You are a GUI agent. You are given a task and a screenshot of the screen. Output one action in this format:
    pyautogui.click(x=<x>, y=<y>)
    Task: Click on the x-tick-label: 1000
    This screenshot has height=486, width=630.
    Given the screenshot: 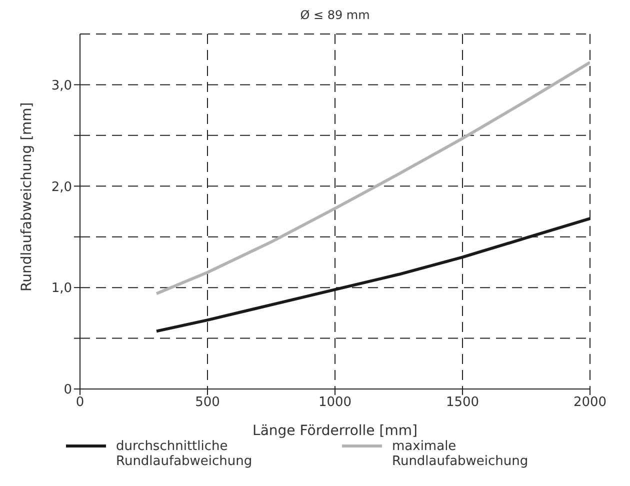 What is the action you would take?
    pyautogui.click(x=335, y=402)
    